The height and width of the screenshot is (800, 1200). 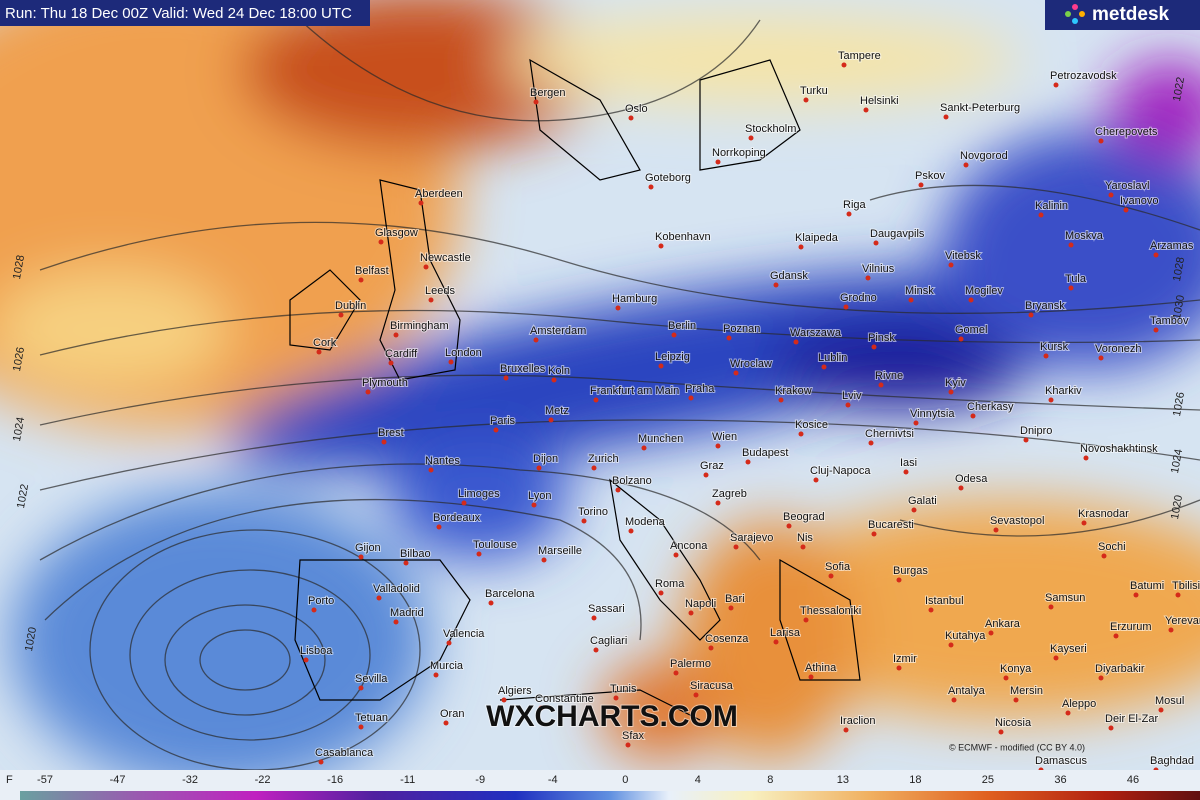 What do you see at coordinates (1119, 449) in the screenshot?
I see `city-label: Novoshakhtinsk` at bounding box center [1119, 449].